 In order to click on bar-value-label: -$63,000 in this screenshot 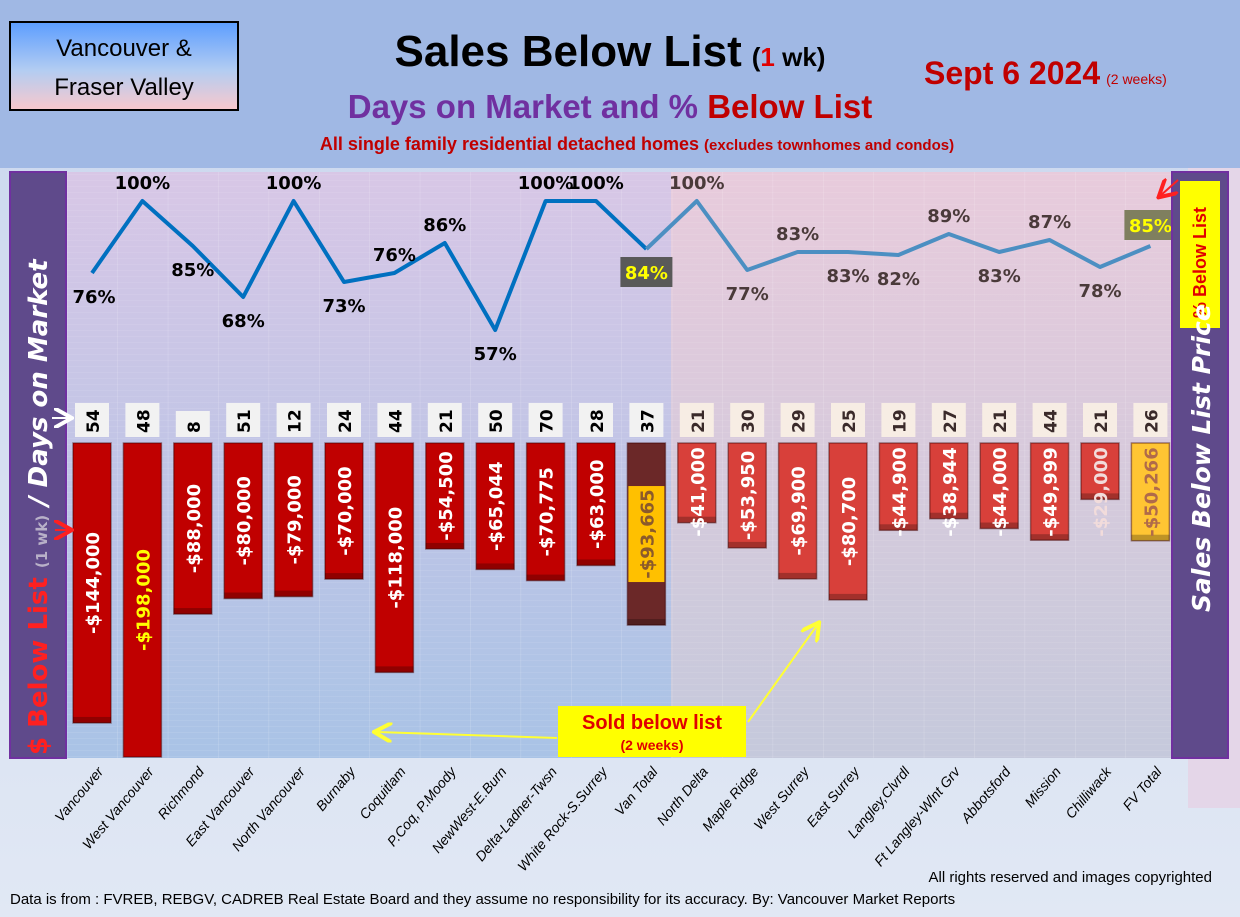, I will do `click(597, 504)`.